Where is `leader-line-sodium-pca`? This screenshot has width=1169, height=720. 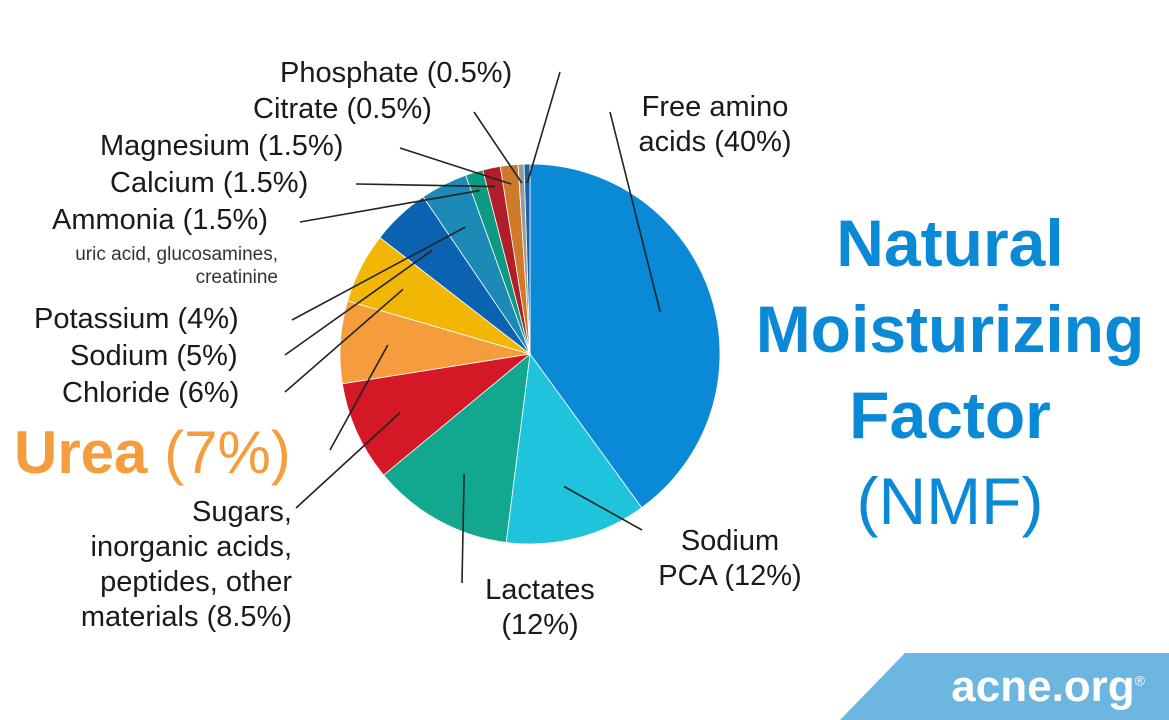 leader-line-sodium-pca is located at coordinates (603, 508).